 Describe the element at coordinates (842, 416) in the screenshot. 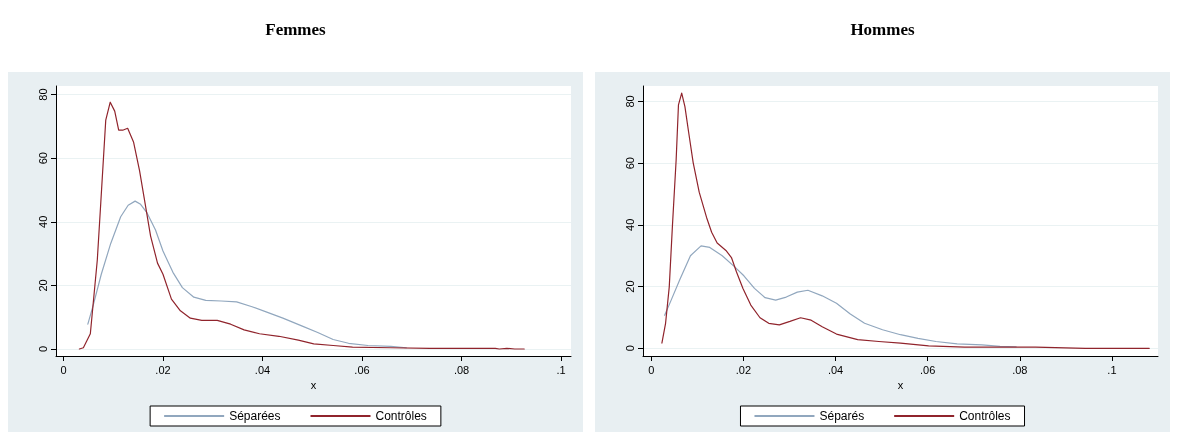

I see `legend-label: Séparés` at that location.